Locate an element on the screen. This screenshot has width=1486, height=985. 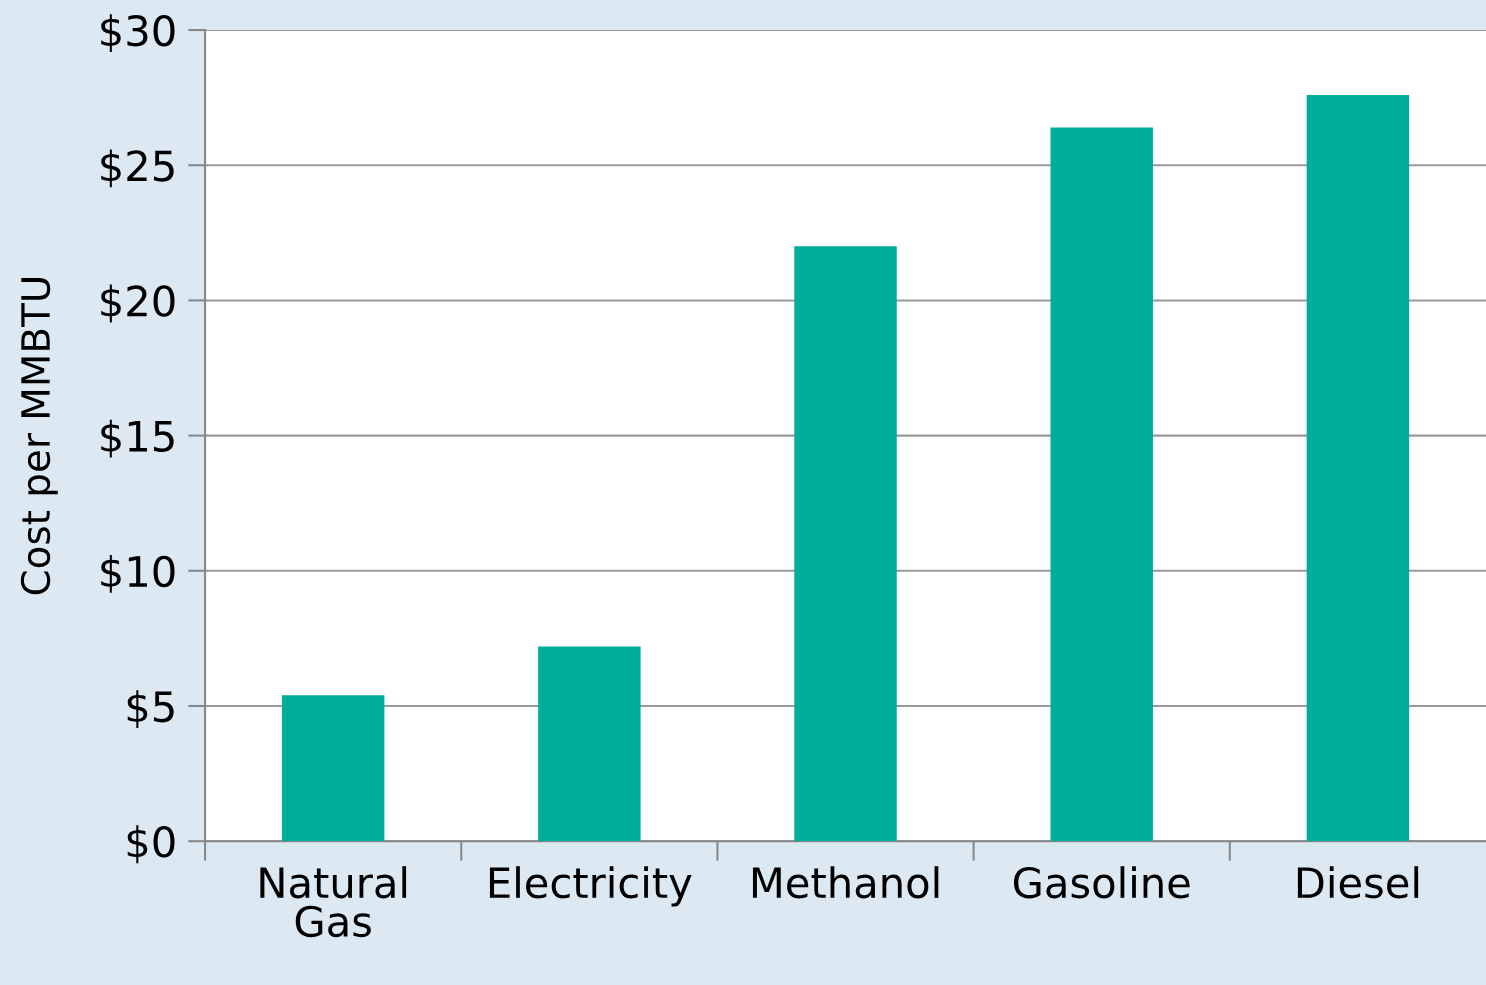
x-tick-label: Diesel is located at coordinates (1358, 882).